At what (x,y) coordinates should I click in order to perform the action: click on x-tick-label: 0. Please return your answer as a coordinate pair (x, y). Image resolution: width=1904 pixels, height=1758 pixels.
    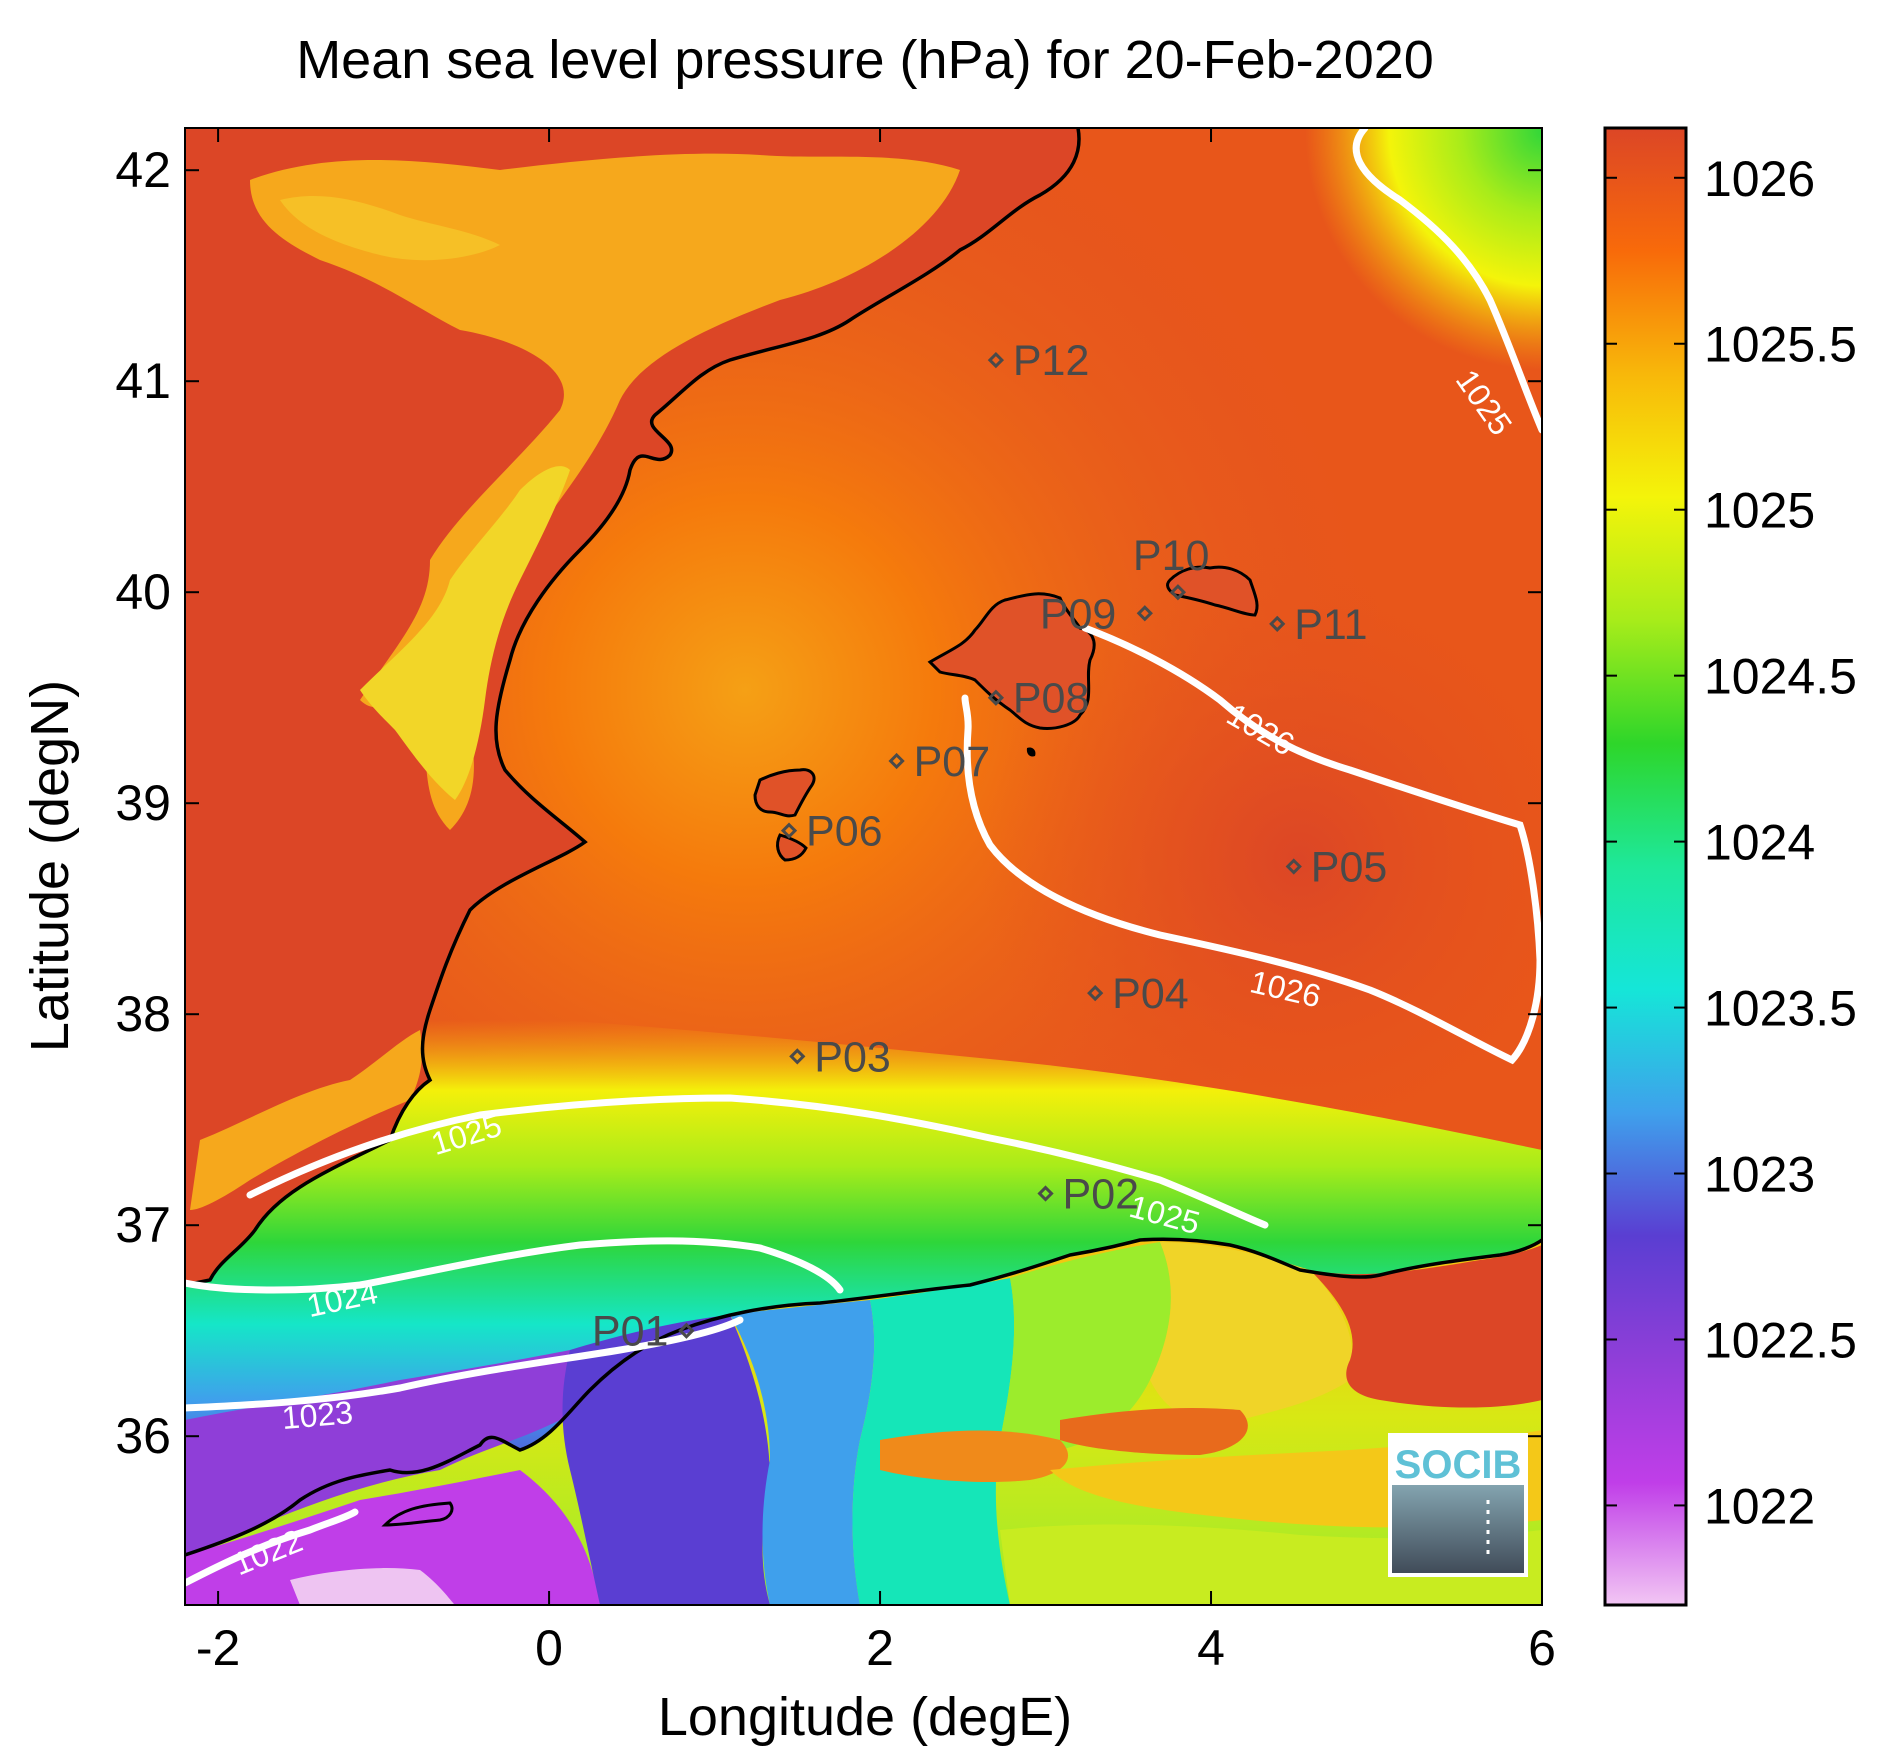
    Looking at the image, I should click on (549, 1648).